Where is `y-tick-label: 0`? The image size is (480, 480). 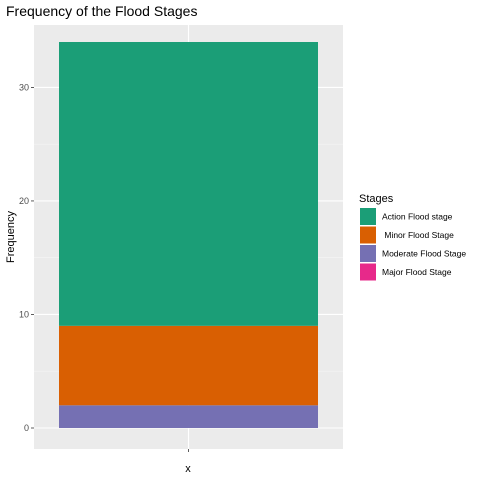 y-tick-label: 0 is located at coordinates (26, 428).